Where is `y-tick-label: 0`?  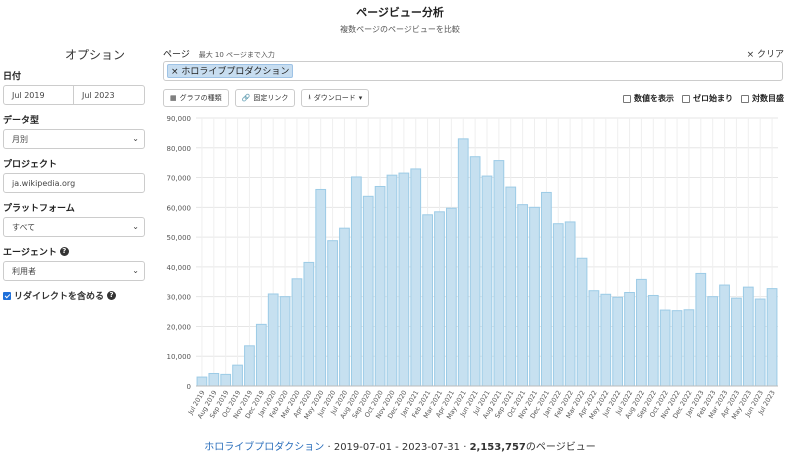
y-tick-label: 0 is located at coordinates (189, 387).